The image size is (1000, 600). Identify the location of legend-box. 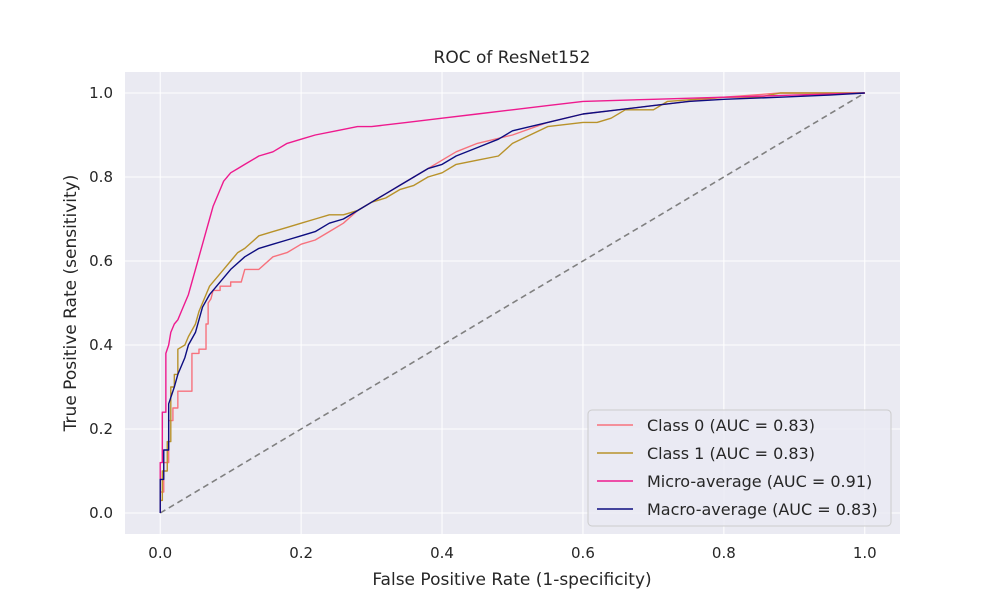
(739, 468).